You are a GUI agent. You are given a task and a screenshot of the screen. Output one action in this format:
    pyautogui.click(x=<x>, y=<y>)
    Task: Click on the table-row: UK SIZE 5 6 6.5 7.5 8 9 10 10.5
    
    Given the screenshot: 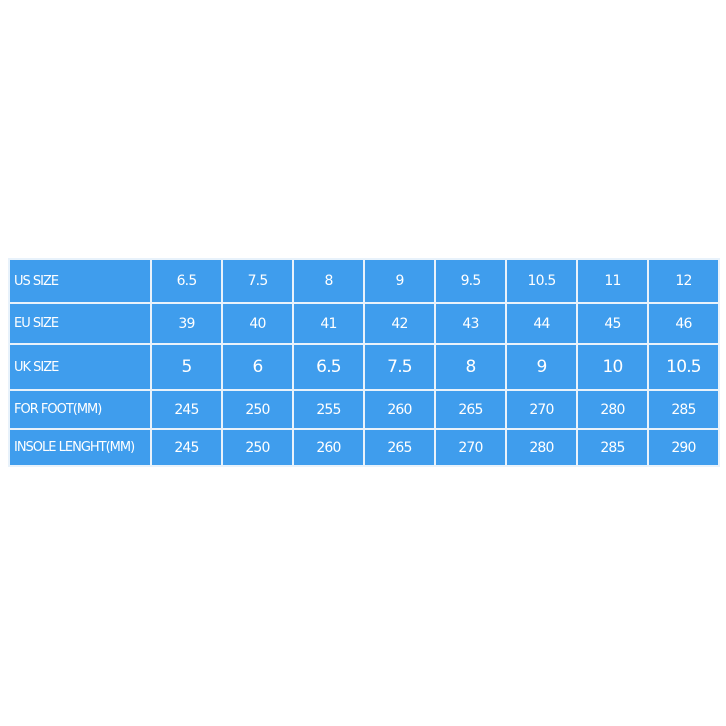 What is the action you would take?
    pyautogui.click(x=364, y=367)
    